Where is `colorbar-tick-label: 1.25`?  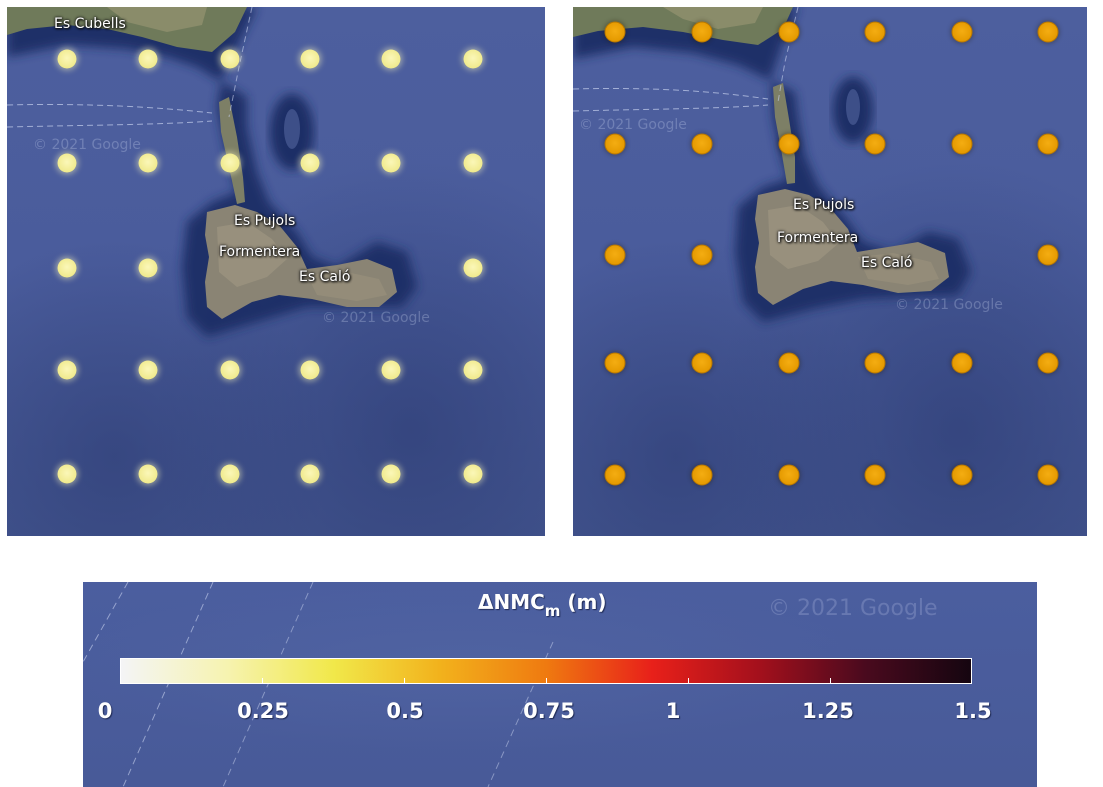 colorbar-tick-label: 1.25 is located at coordinates (828, 711).